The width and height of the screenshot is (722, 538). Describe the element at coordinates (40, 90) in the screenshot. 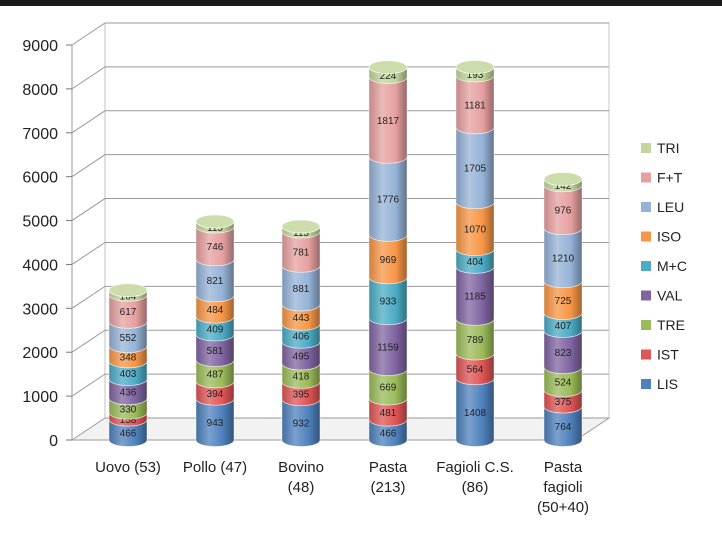

I see `y-tick-label: 8000` at that location.